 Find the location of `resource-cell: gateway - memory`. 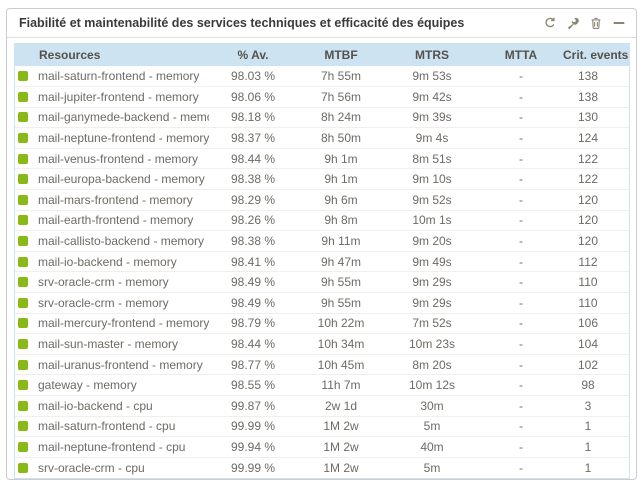

resource-cell: gateway - memory is located at coordinates (112, 385).